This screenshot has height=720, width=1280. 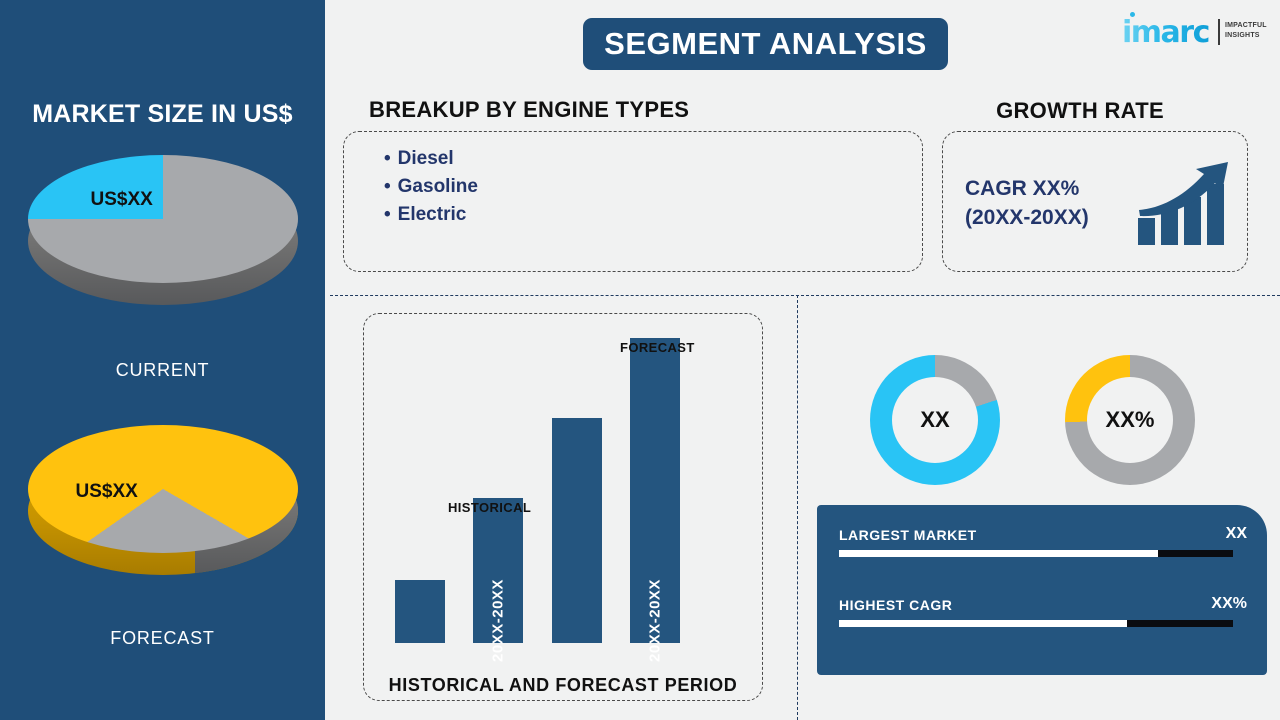 I want to click on growth-rate-panel: CAGR XX% (20XX-20XX), so click(x=1095, y=201).